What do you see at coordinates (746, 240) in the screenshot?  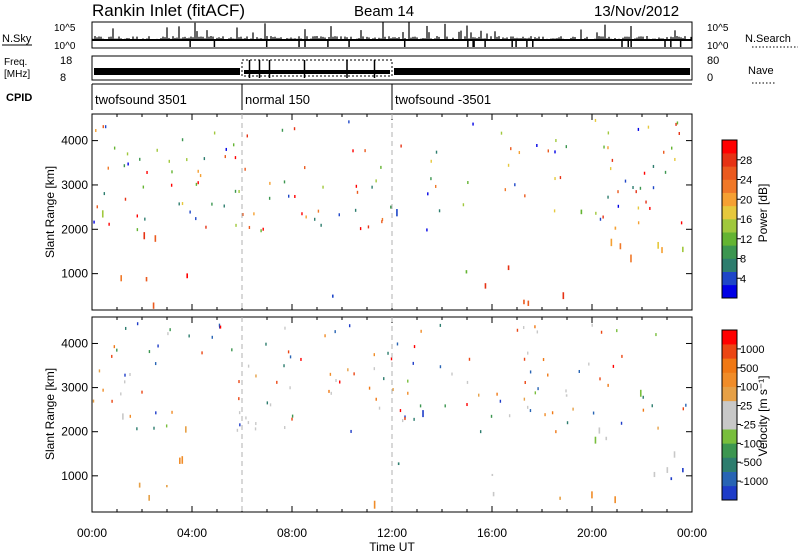 I see `colorbar-tick-label: 12` at bounding box center [746, 240].